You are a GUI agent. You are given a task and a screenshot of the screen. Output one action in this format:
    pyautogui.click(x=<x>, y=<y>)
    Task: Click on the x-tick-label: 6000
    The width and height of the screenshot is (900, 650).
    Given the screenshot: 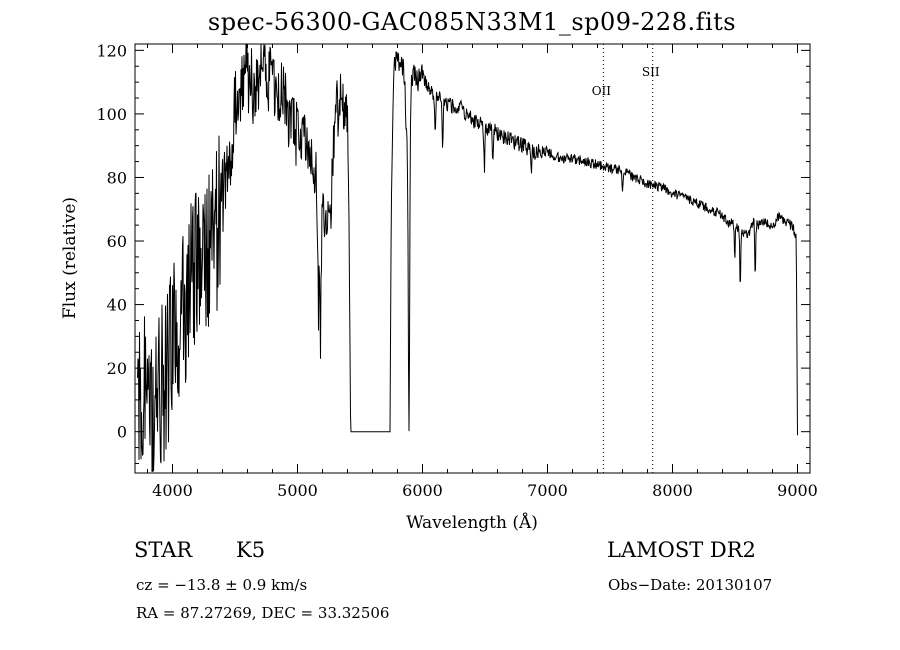 What is the action you would take?
    pyautogui.click(x=422, y=490)
    